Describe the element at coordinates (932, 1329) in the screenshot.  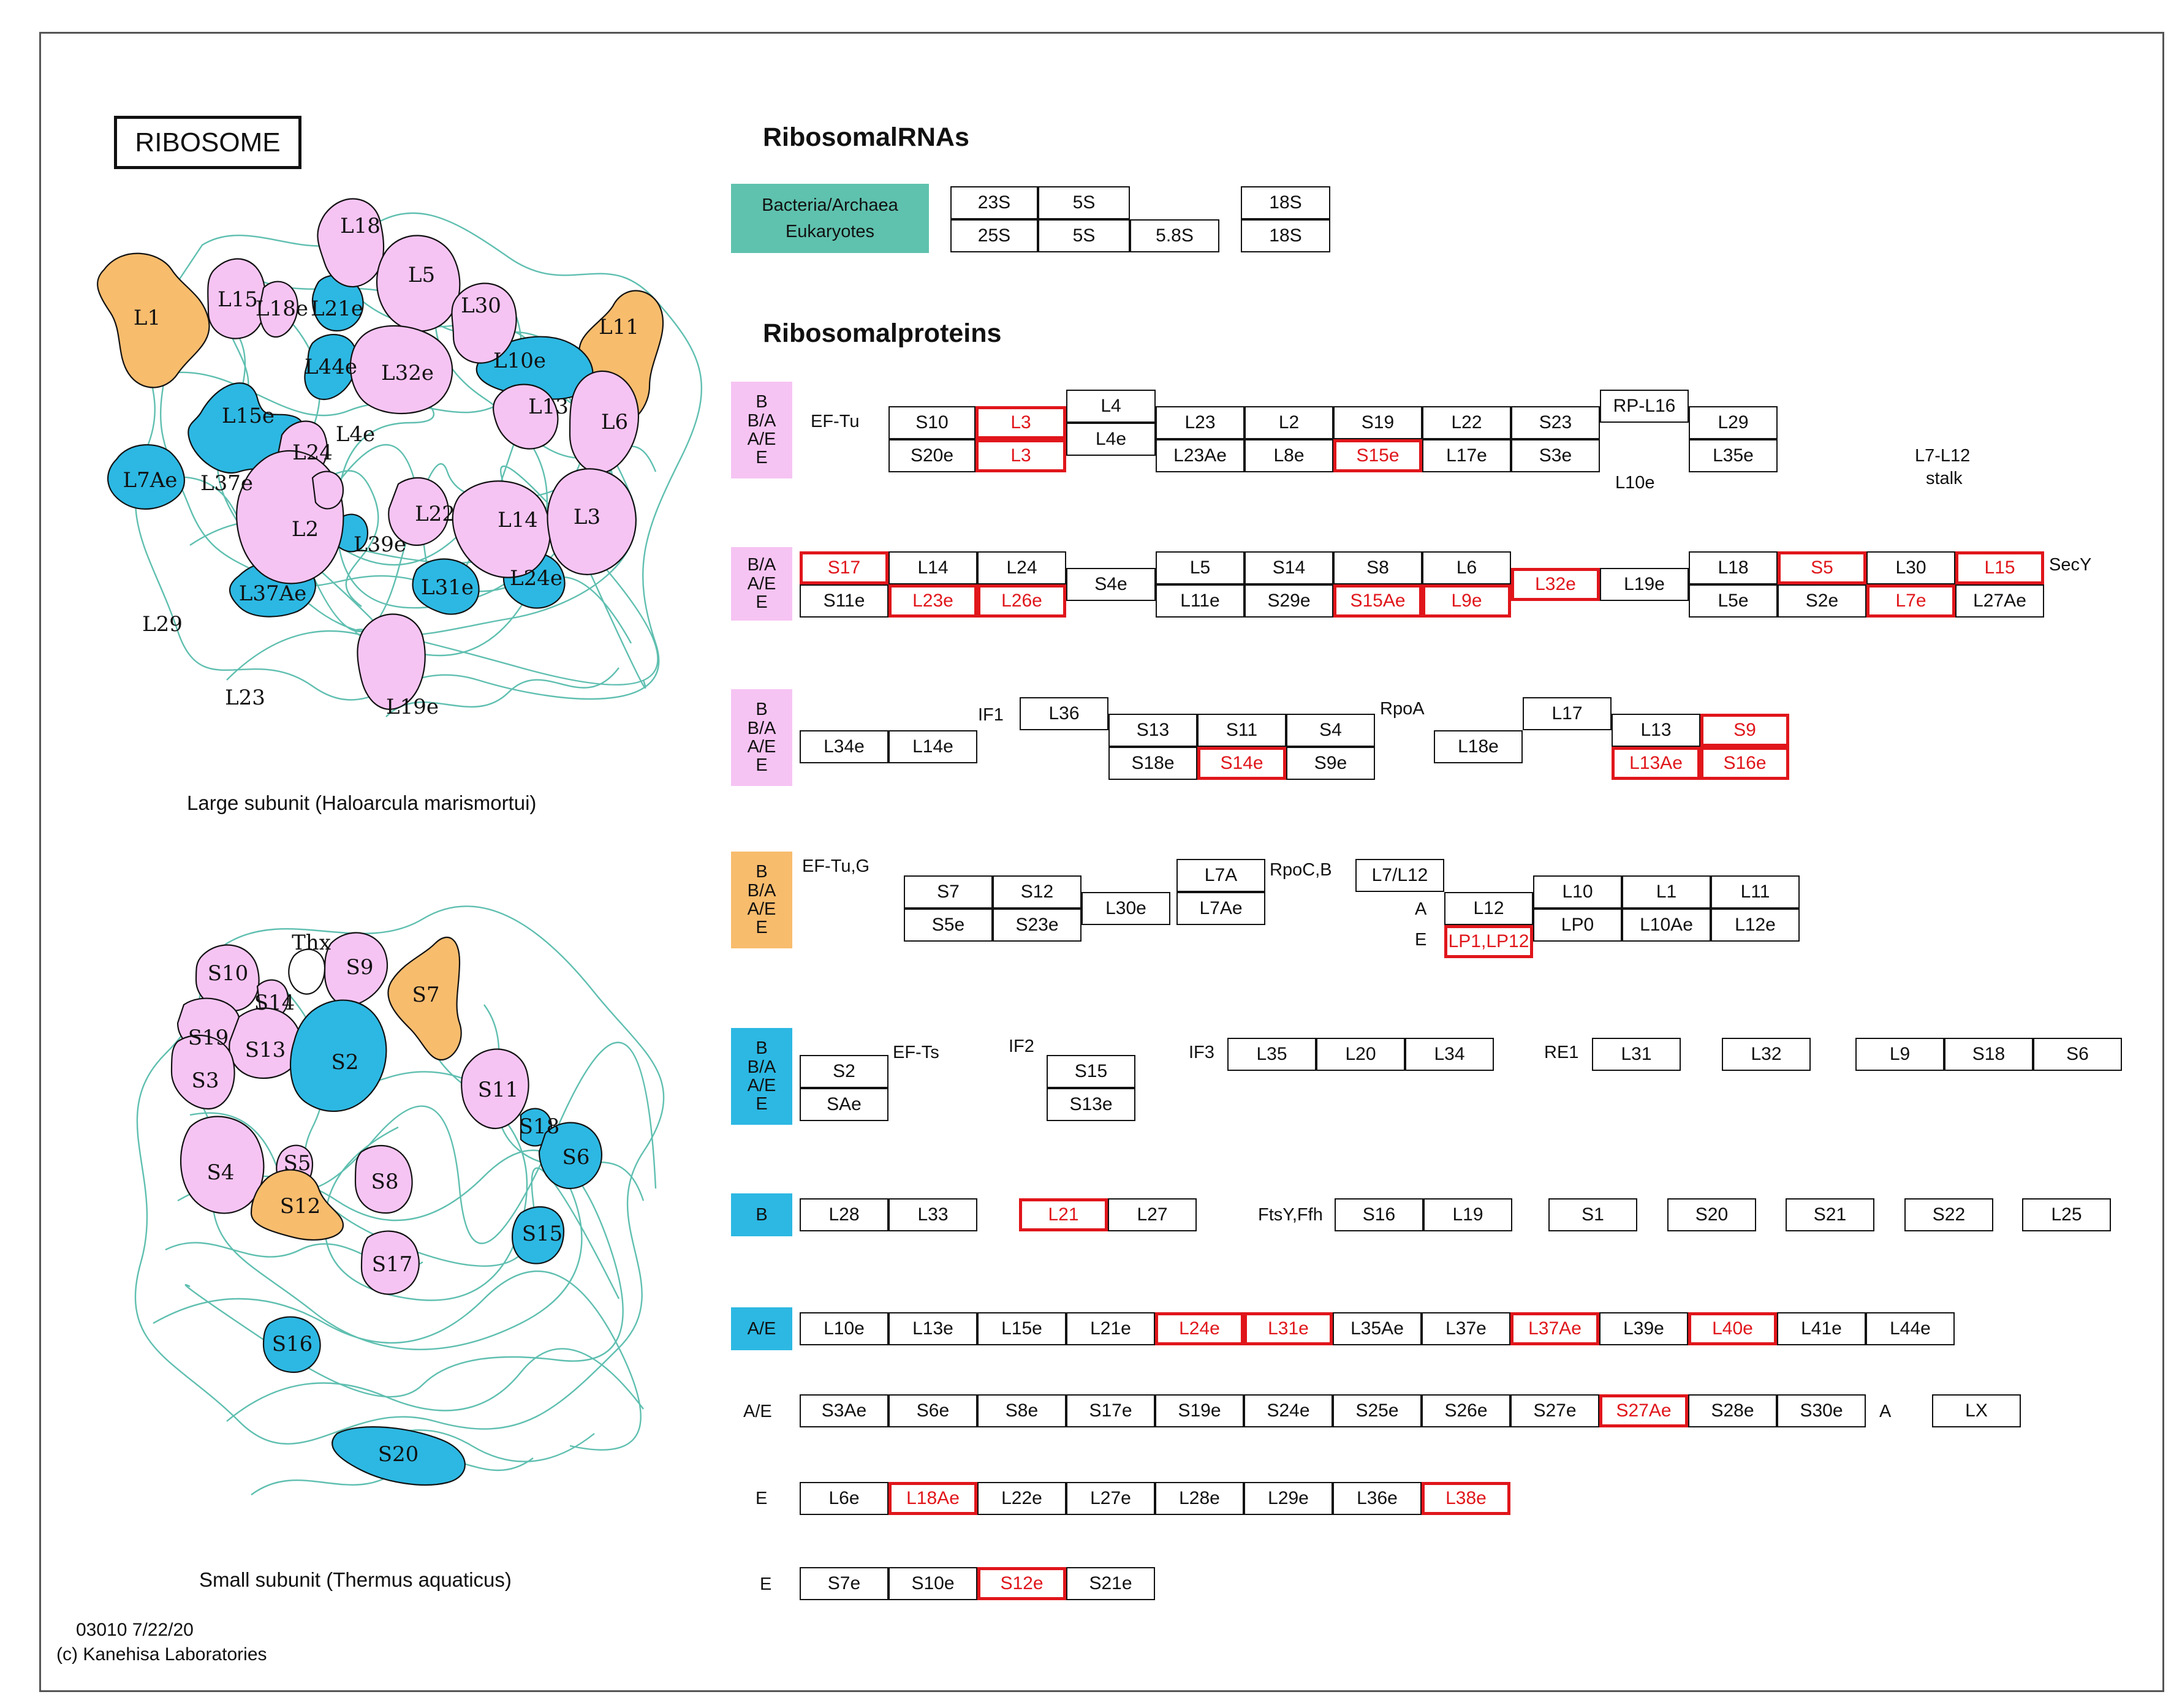
I see `protein-box: L13e` at that location.